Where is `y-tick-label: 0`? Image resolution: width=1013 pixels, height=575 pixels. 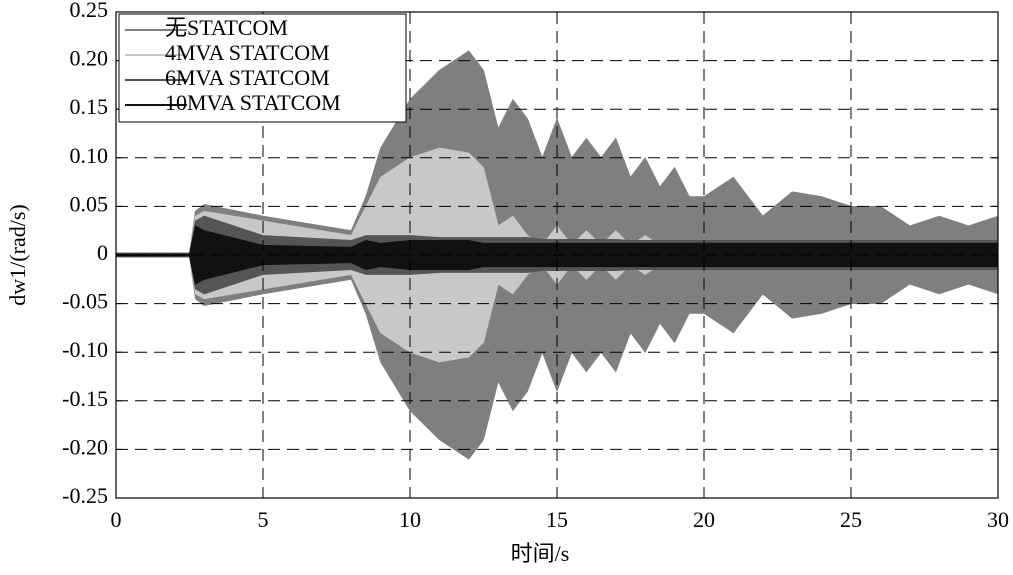
y-tick-label: 0 is located at coordinates (102, 252).